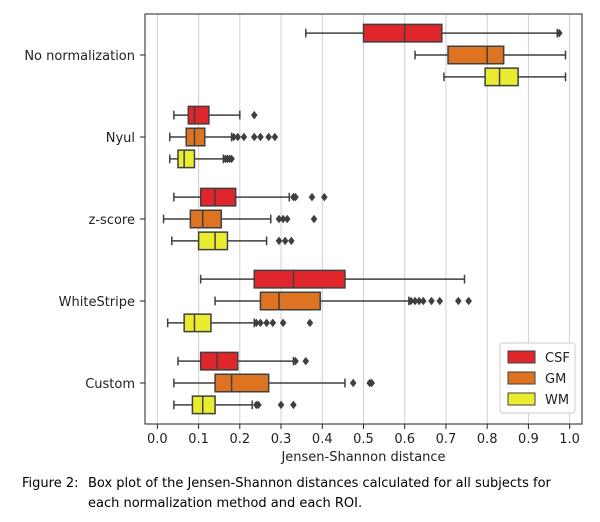 The height and width of the screenshot is (522, 600). I want to click on legend-swatch-gm, so click(521, 378).